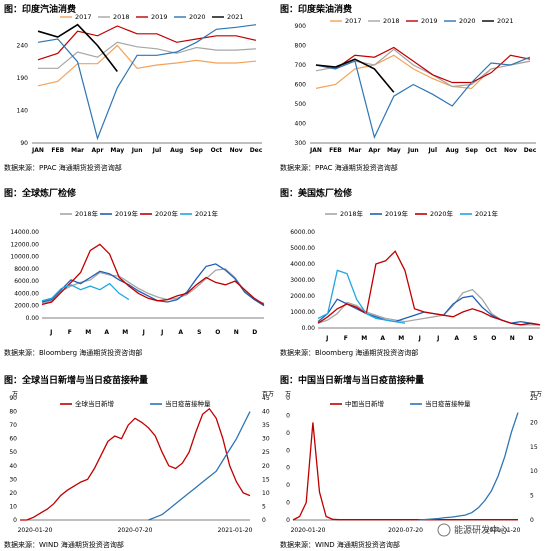 The image size is (550, 551). I want to click on legend-label: 中国当日新增, so click(364, 403).